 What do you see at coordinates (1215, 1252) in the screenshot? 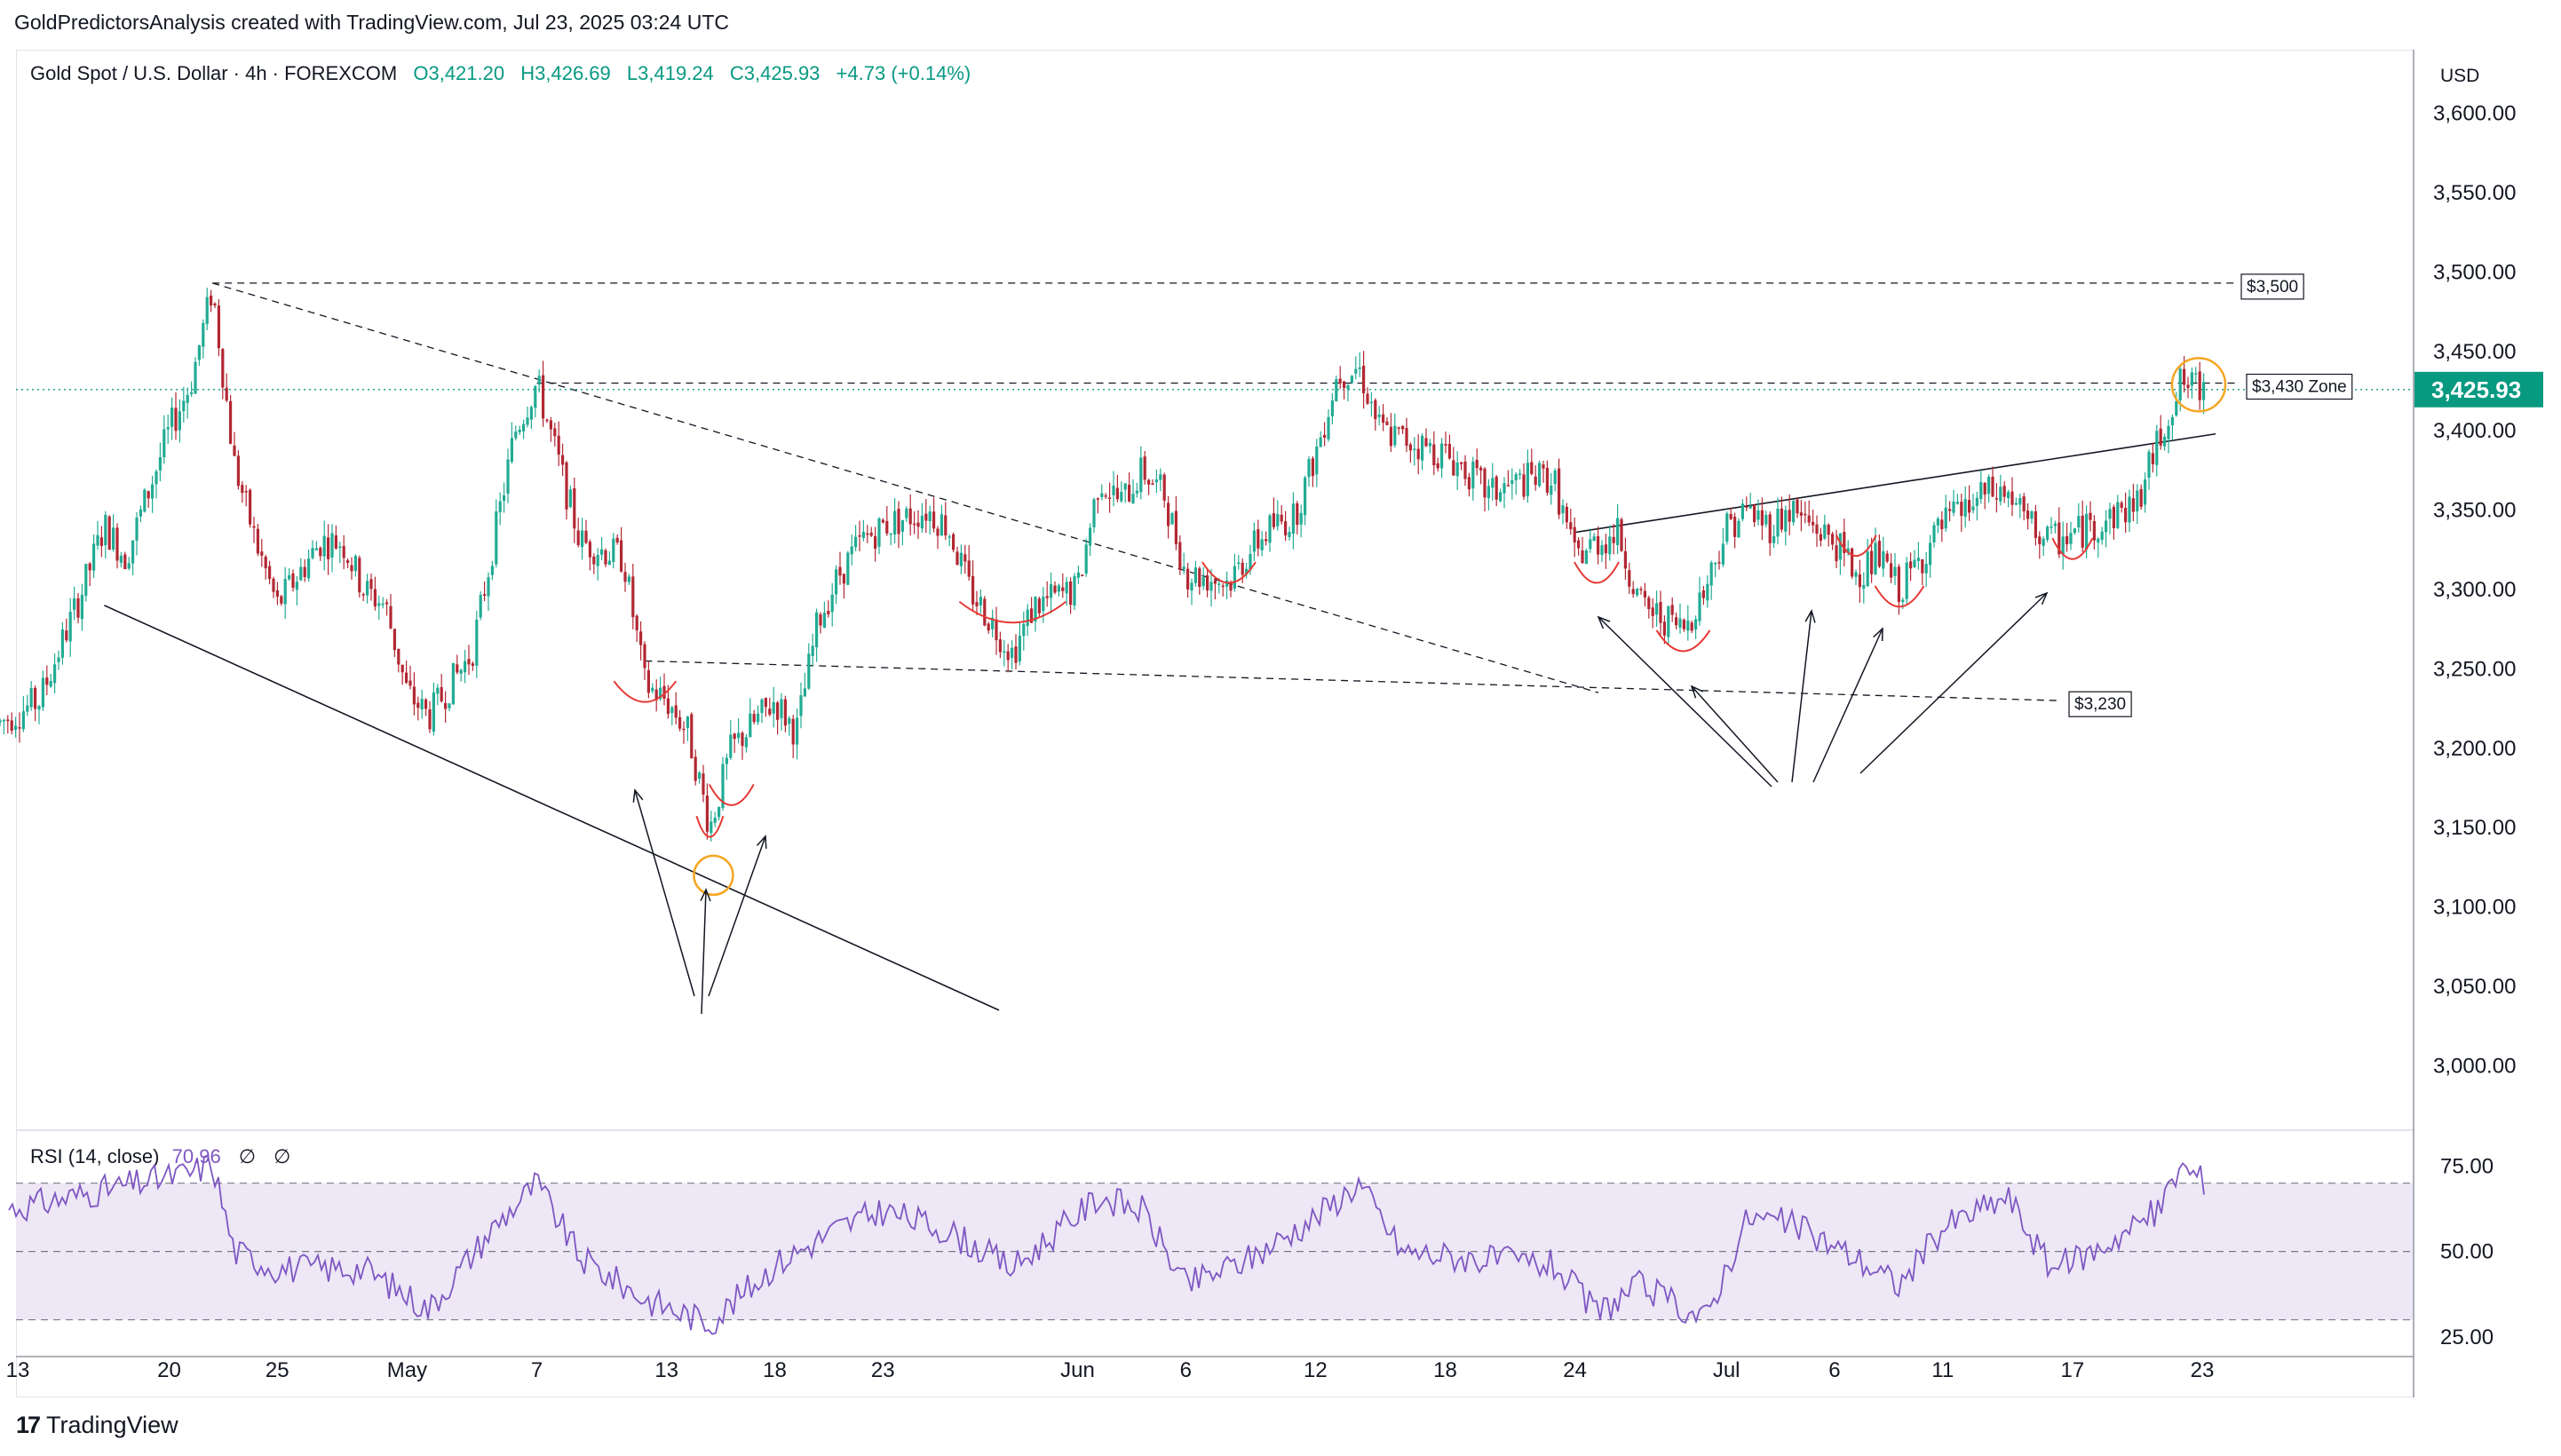
I see `rsi-band` at bounding box center [1215, 1252].